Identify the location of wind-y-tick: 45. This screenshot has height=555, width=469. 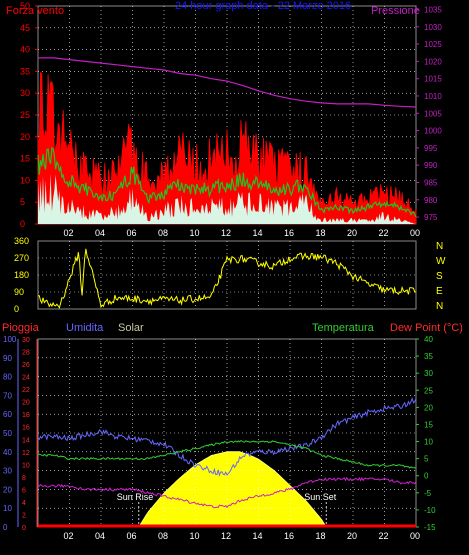
(25, 28).